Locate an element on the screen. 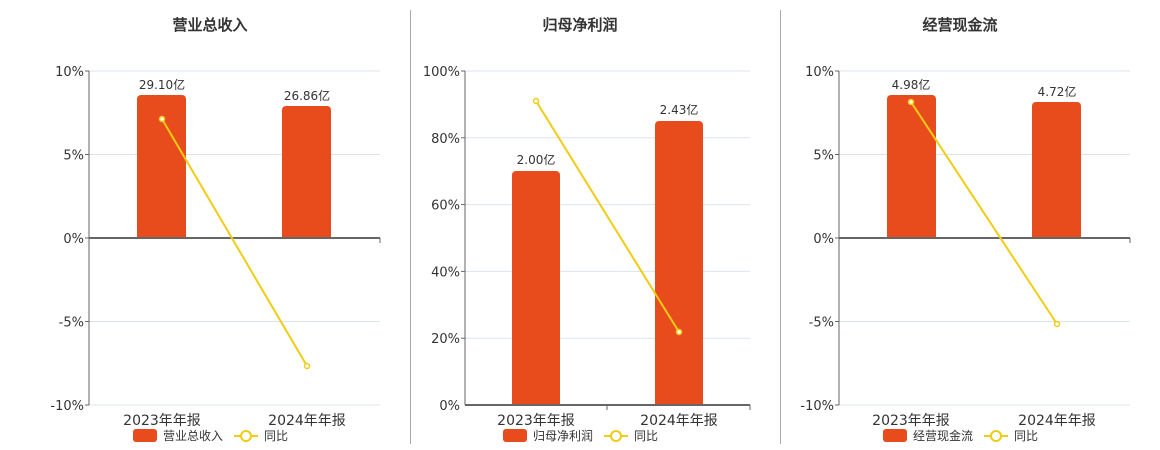 Image resolution: width=1160 pixels, height=450 pixels. bar-value-label: 2.43亿 is located at coordinates (679, 109).